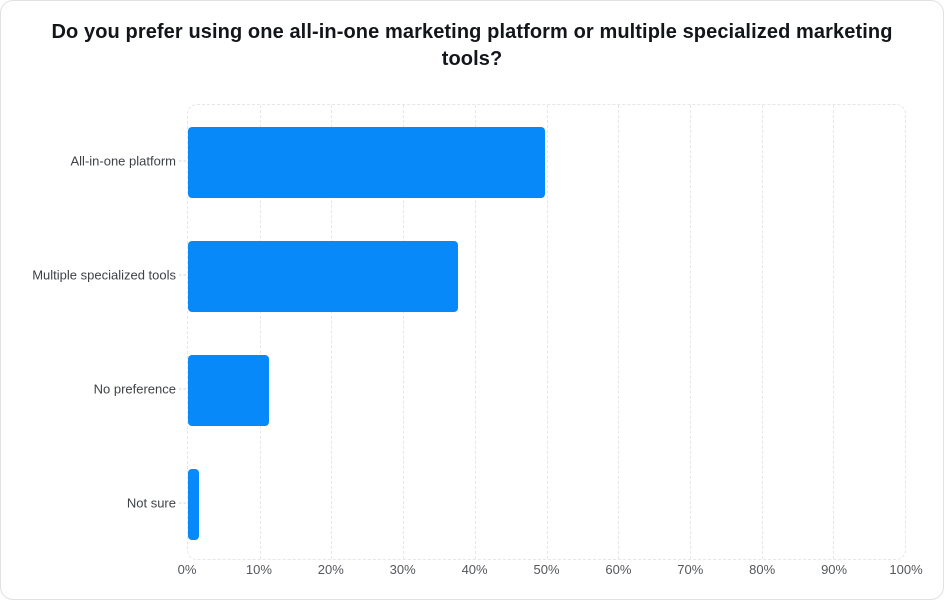  What do you see at coordinates (229, 390) in the screenshot?
I see `bar-no-preference` at bounding box center [229, 390].